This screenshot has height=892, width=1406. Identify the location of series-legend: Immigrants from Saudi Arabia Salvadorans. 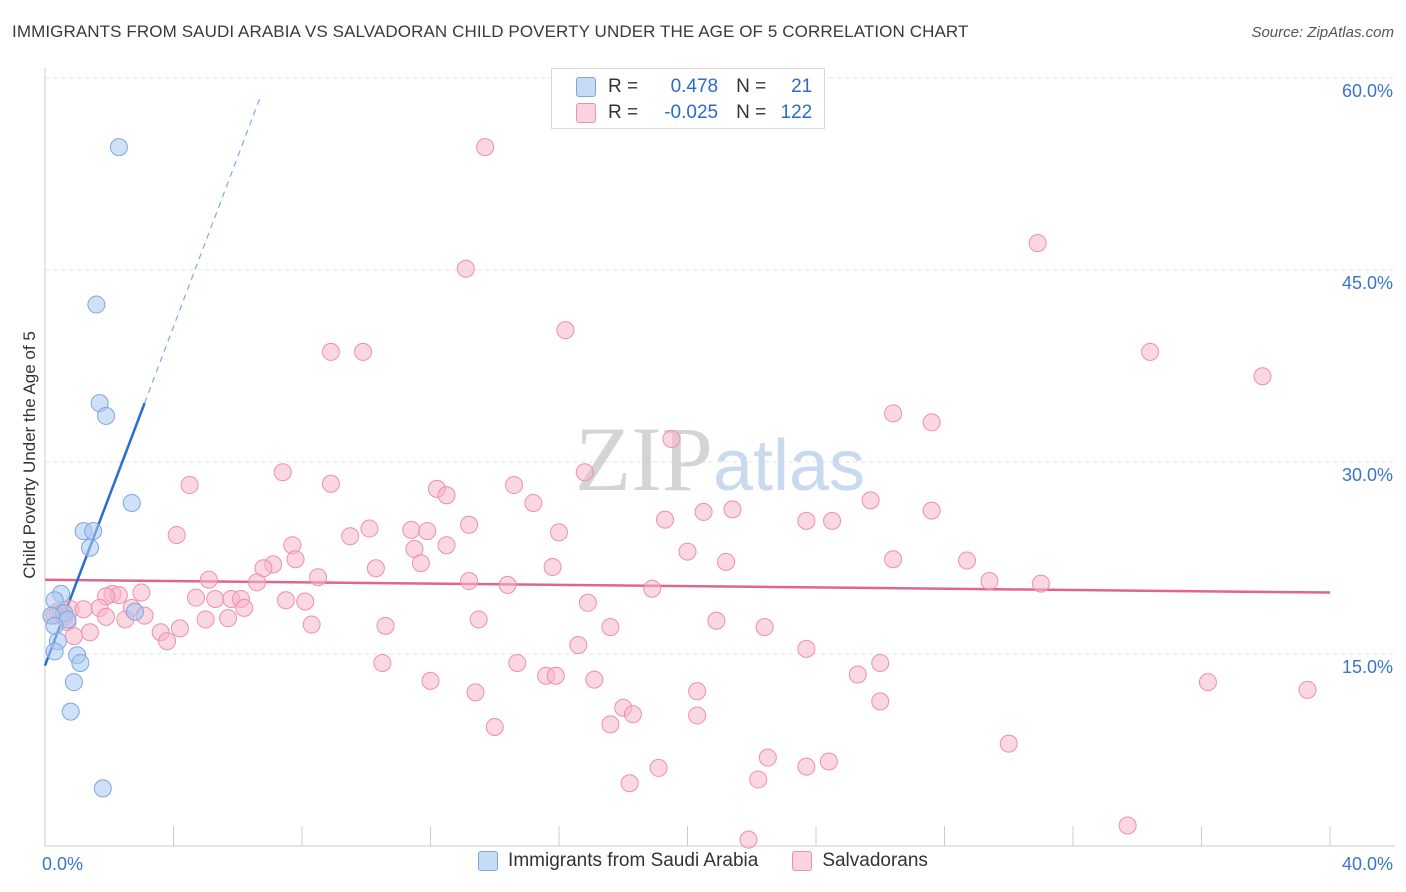
(703, 861).